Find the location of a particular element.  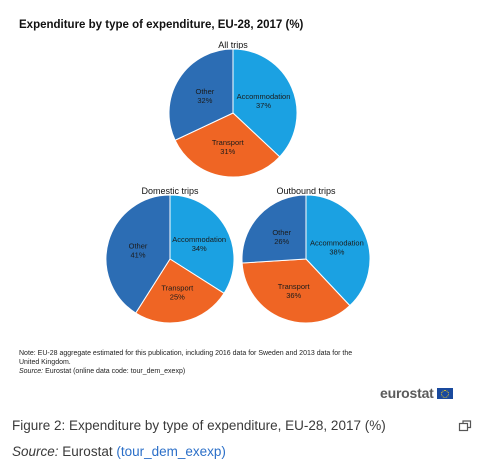

slice-value-outbound-trips-accommodation: 38% is located at coordinates (336, 252).